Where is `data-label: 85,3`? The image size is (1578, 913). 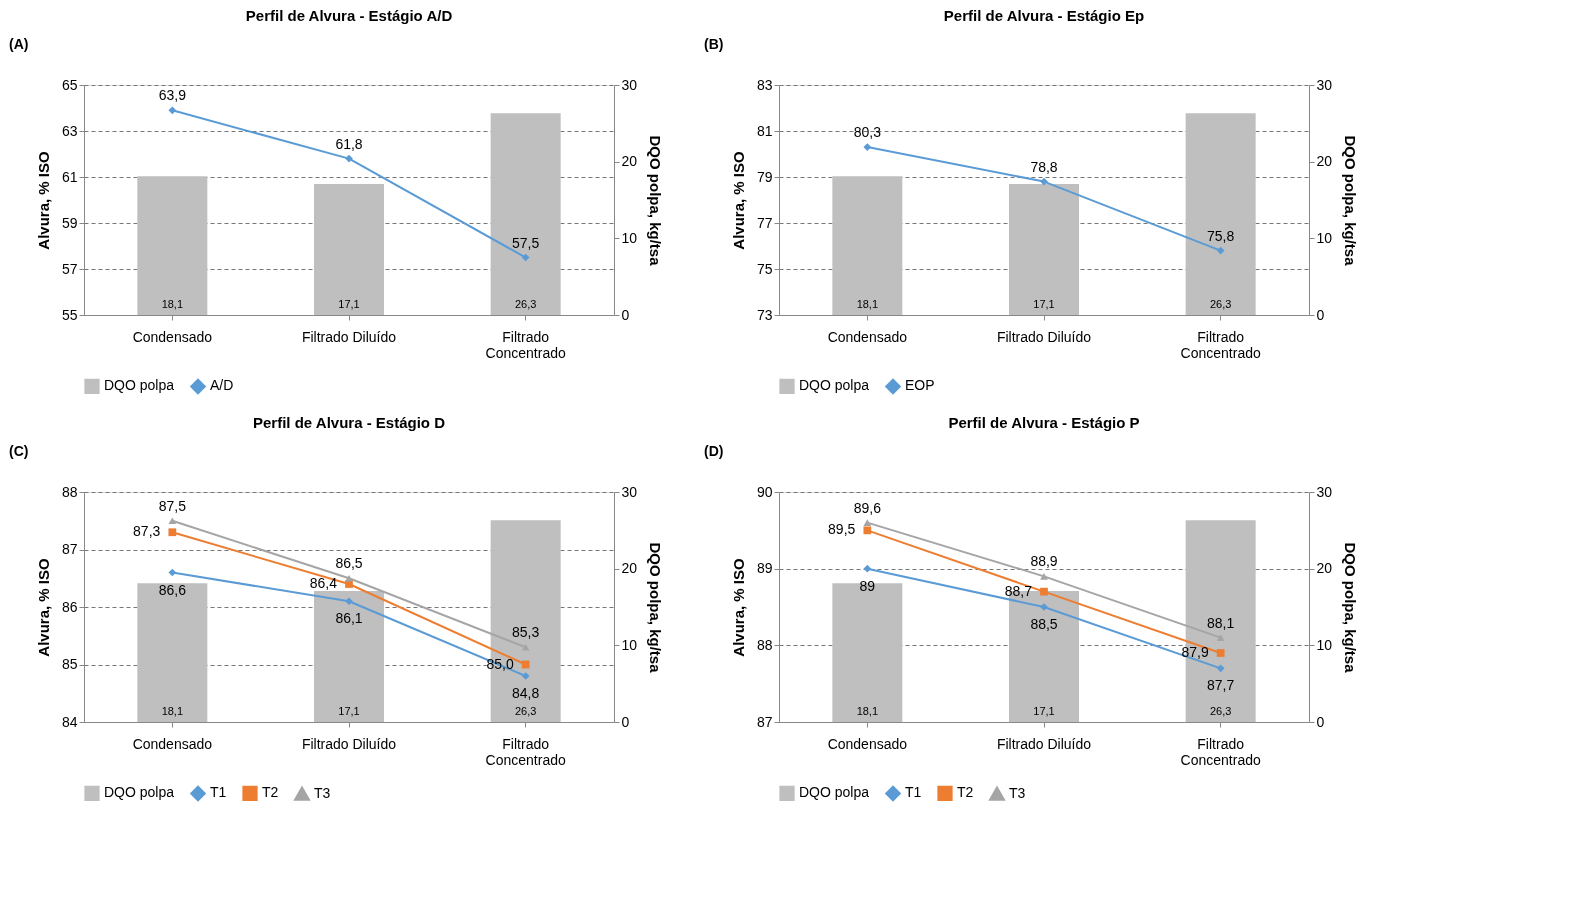 data-label: 85,3 is located at coordinates (526, 632).